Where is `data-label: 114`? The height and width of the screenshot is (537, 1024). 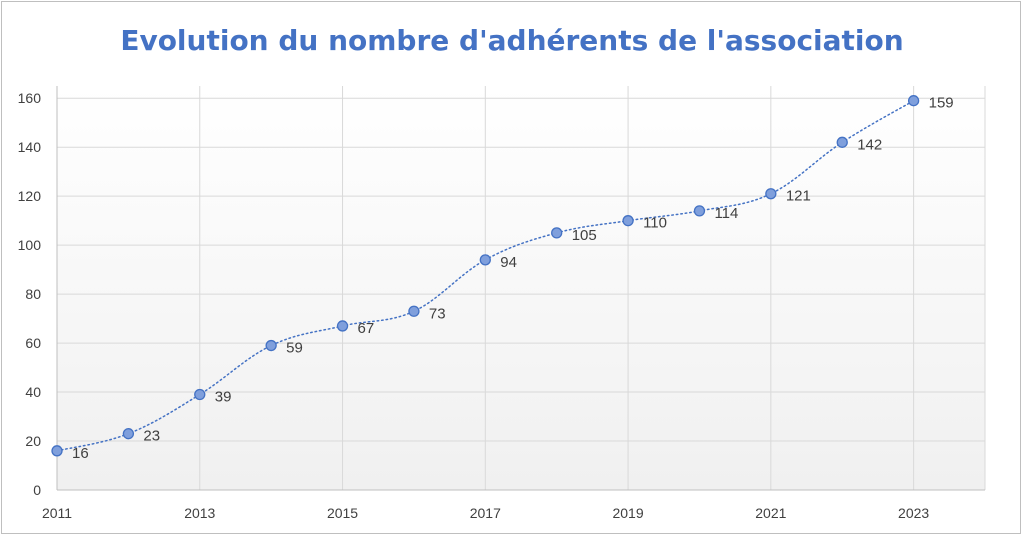
data-label: 114 is located at coordinates (726, 213).